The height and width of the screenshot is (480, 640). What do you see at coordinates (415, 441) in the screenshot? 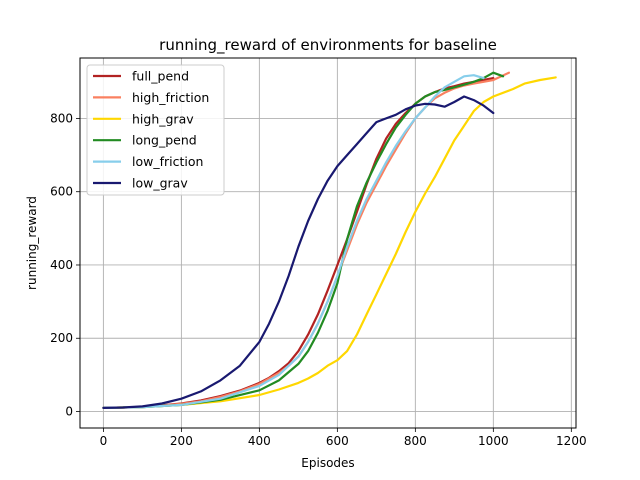
I see `x-tick-label: 800` at bounding box center [415, 441].